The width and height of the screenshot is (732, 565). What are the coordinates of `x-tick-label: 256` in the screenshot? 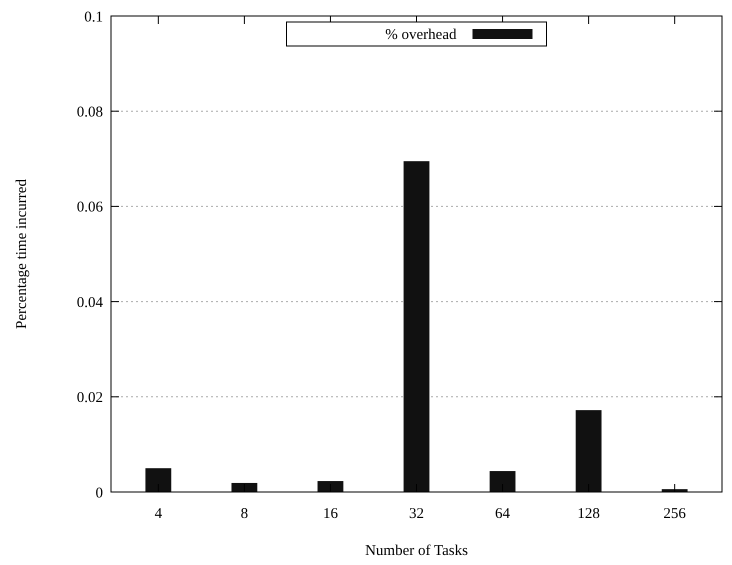 It's located at (674, 514).